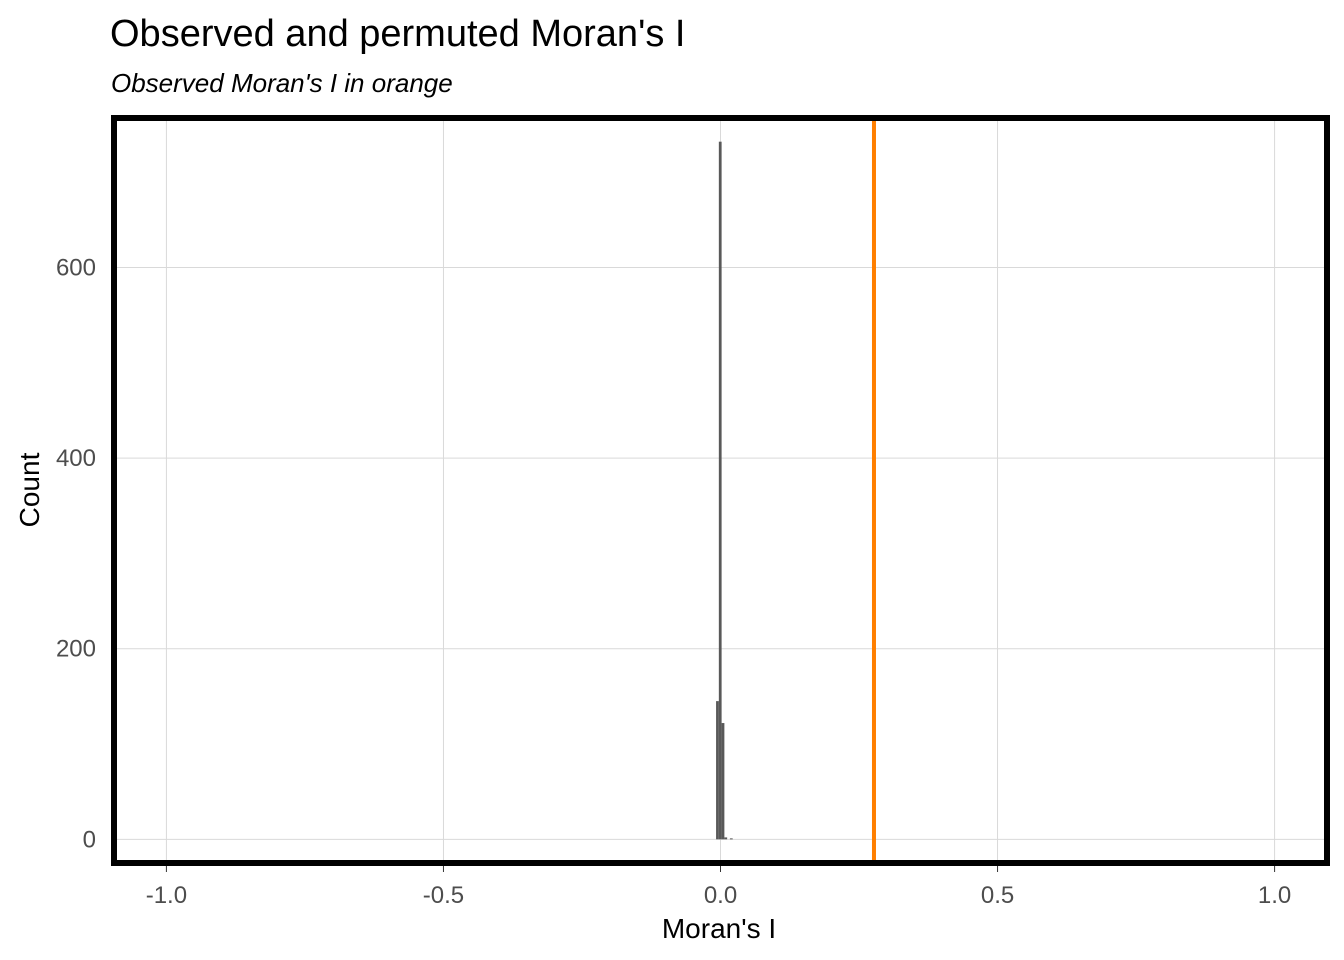 This screenshot has height=960, width=1344. What do you see at coordinates (76, 649) in the screenshot?
I see `y-tick-label: 200` at bounding box center [76, 649].